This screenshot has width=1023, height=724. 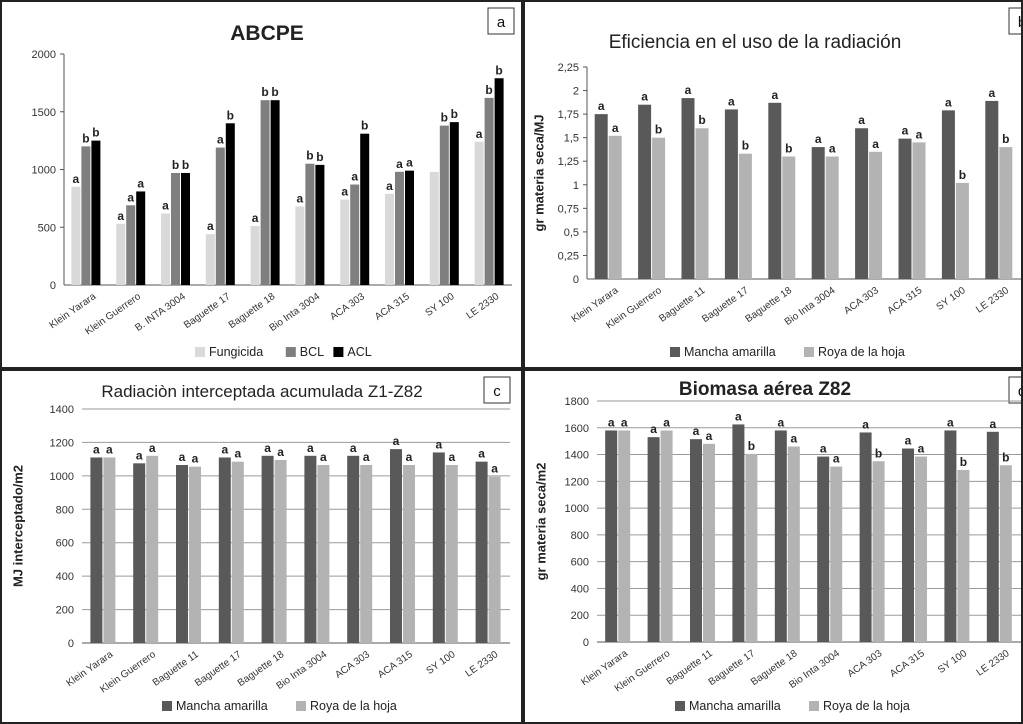 What do you see at coordinates (65, 611) in the screenshot?
I see `y-tick-label: 200` at bounding box center [65, 611].